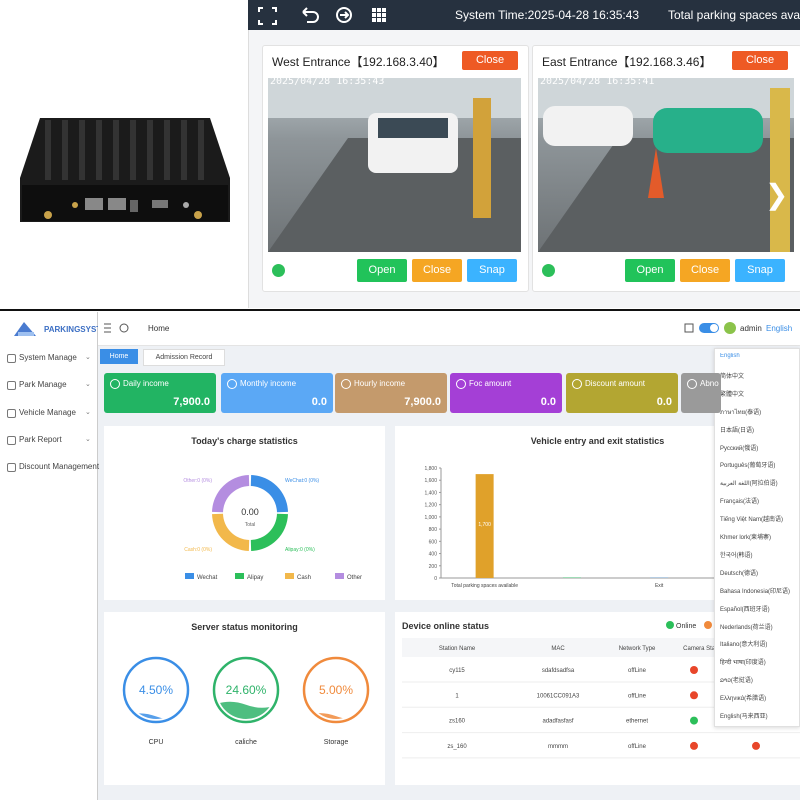  What do you see at coordinates (732, 394) in the screenshot?
I see `language-option: 繁體中文` at bounding box center [732, 394].